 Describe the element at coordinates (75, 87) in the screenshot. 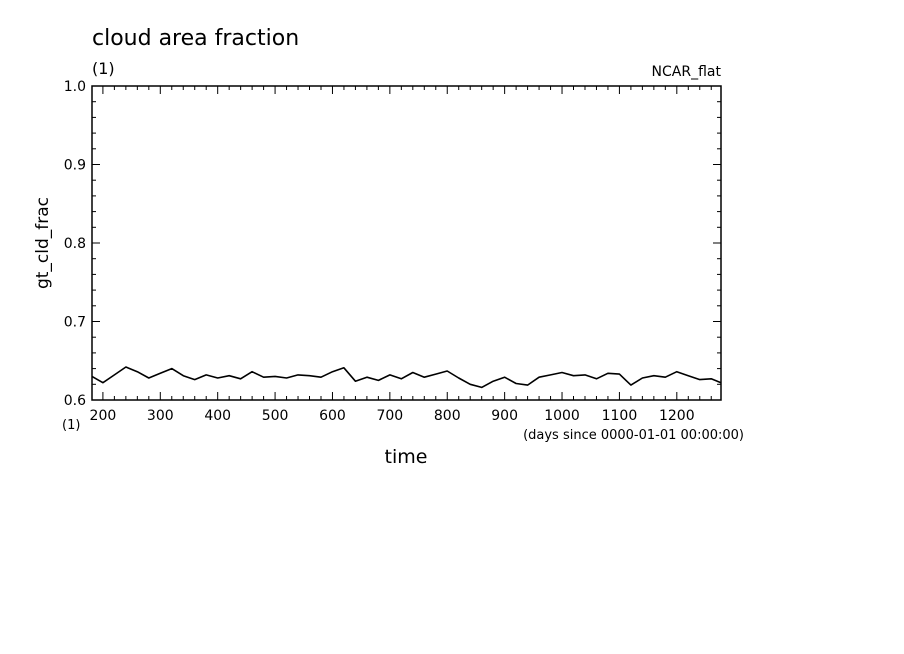

I see `y-tick-label: 1.0` at that location.